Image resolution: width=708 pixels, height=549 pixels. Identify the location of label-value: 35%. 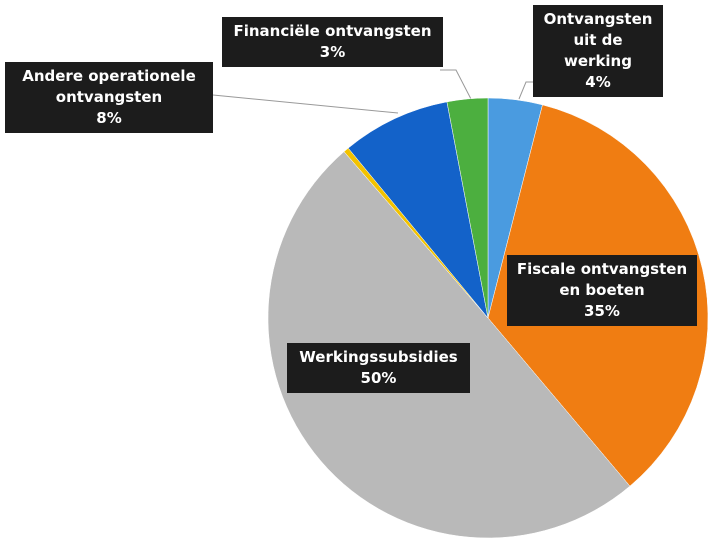
(602, 311).